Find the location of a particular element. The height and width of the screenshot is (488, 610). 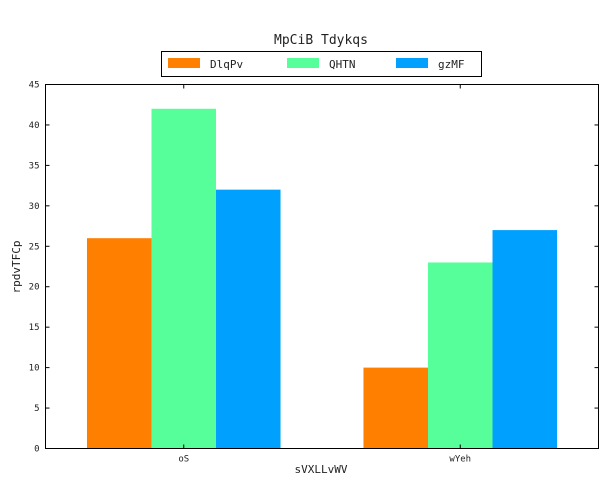

legend-label-DlqPv: DlqPv is located at coordinates (226, 64).